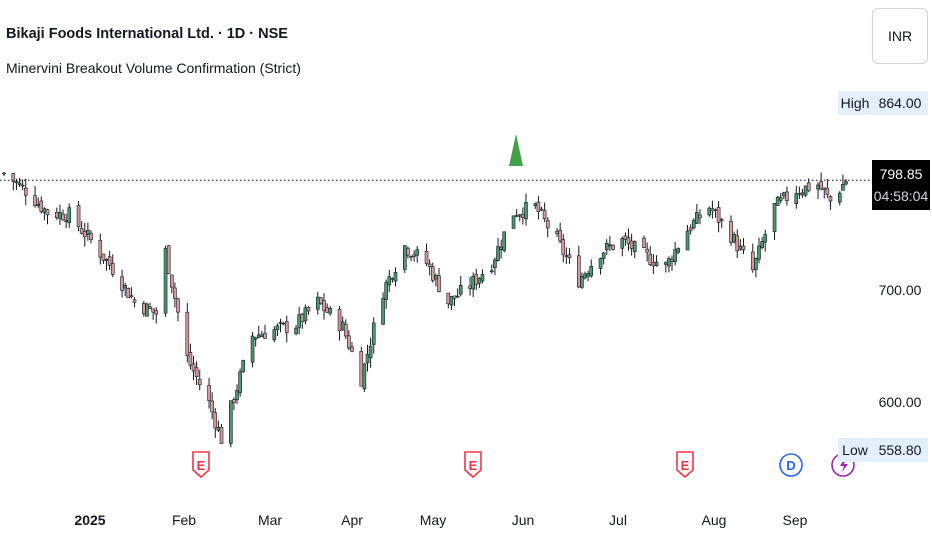  Describe the element at coordinates (900, 290) in the screenshot. I see `price-tick-700: 700.00` at that location.